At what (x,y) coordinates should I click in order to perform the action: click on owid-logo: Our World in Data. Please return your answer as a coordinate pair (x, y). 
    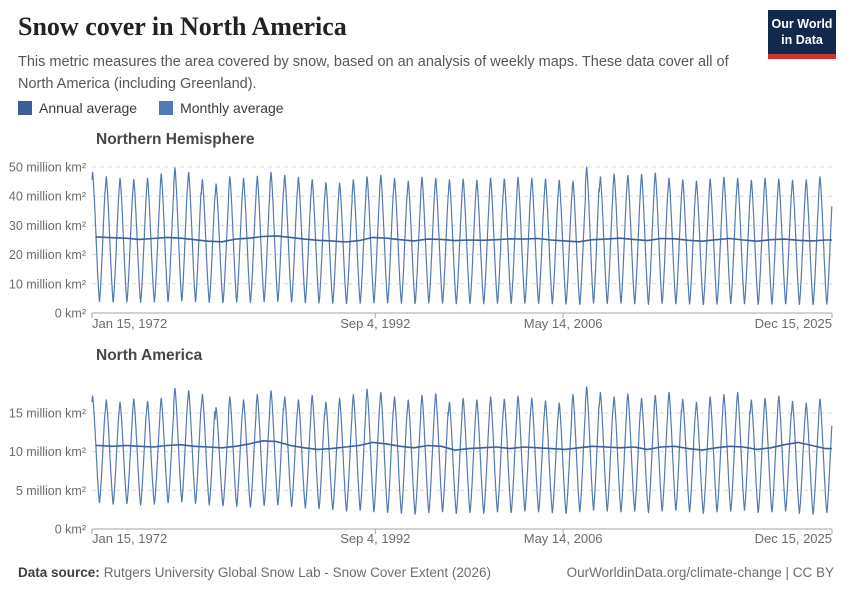
    Looking at the image, I should click on (802, 34).